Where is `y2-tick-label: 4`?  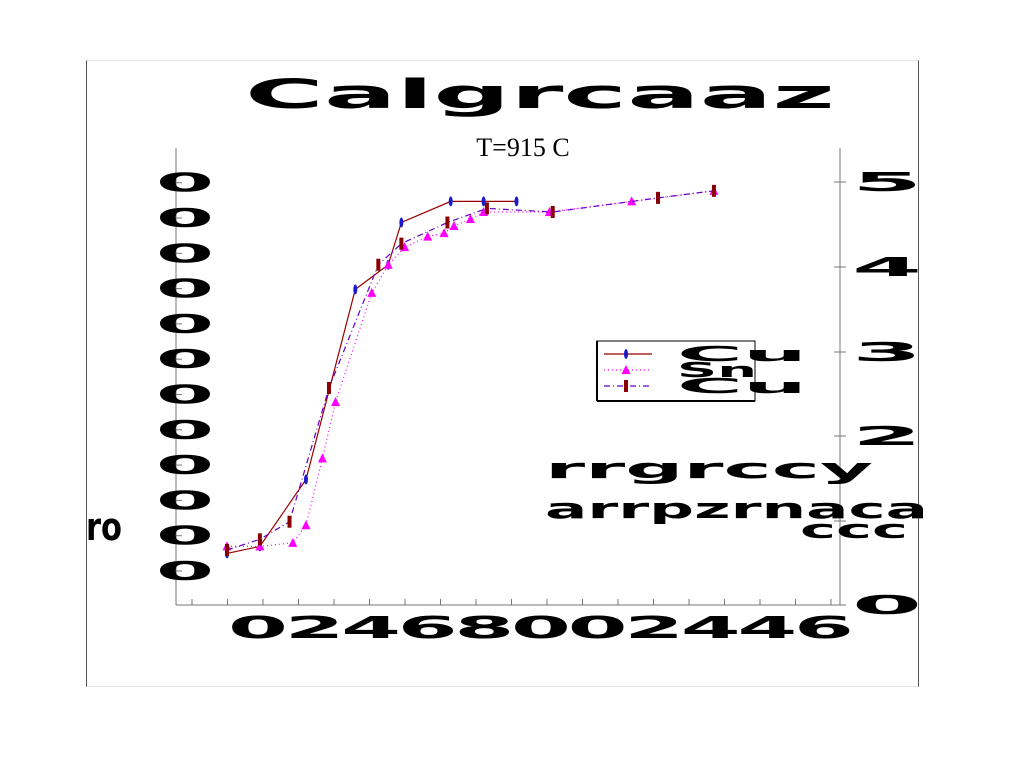
y2-tick-label: 4 is located at coordinates (887, 268).